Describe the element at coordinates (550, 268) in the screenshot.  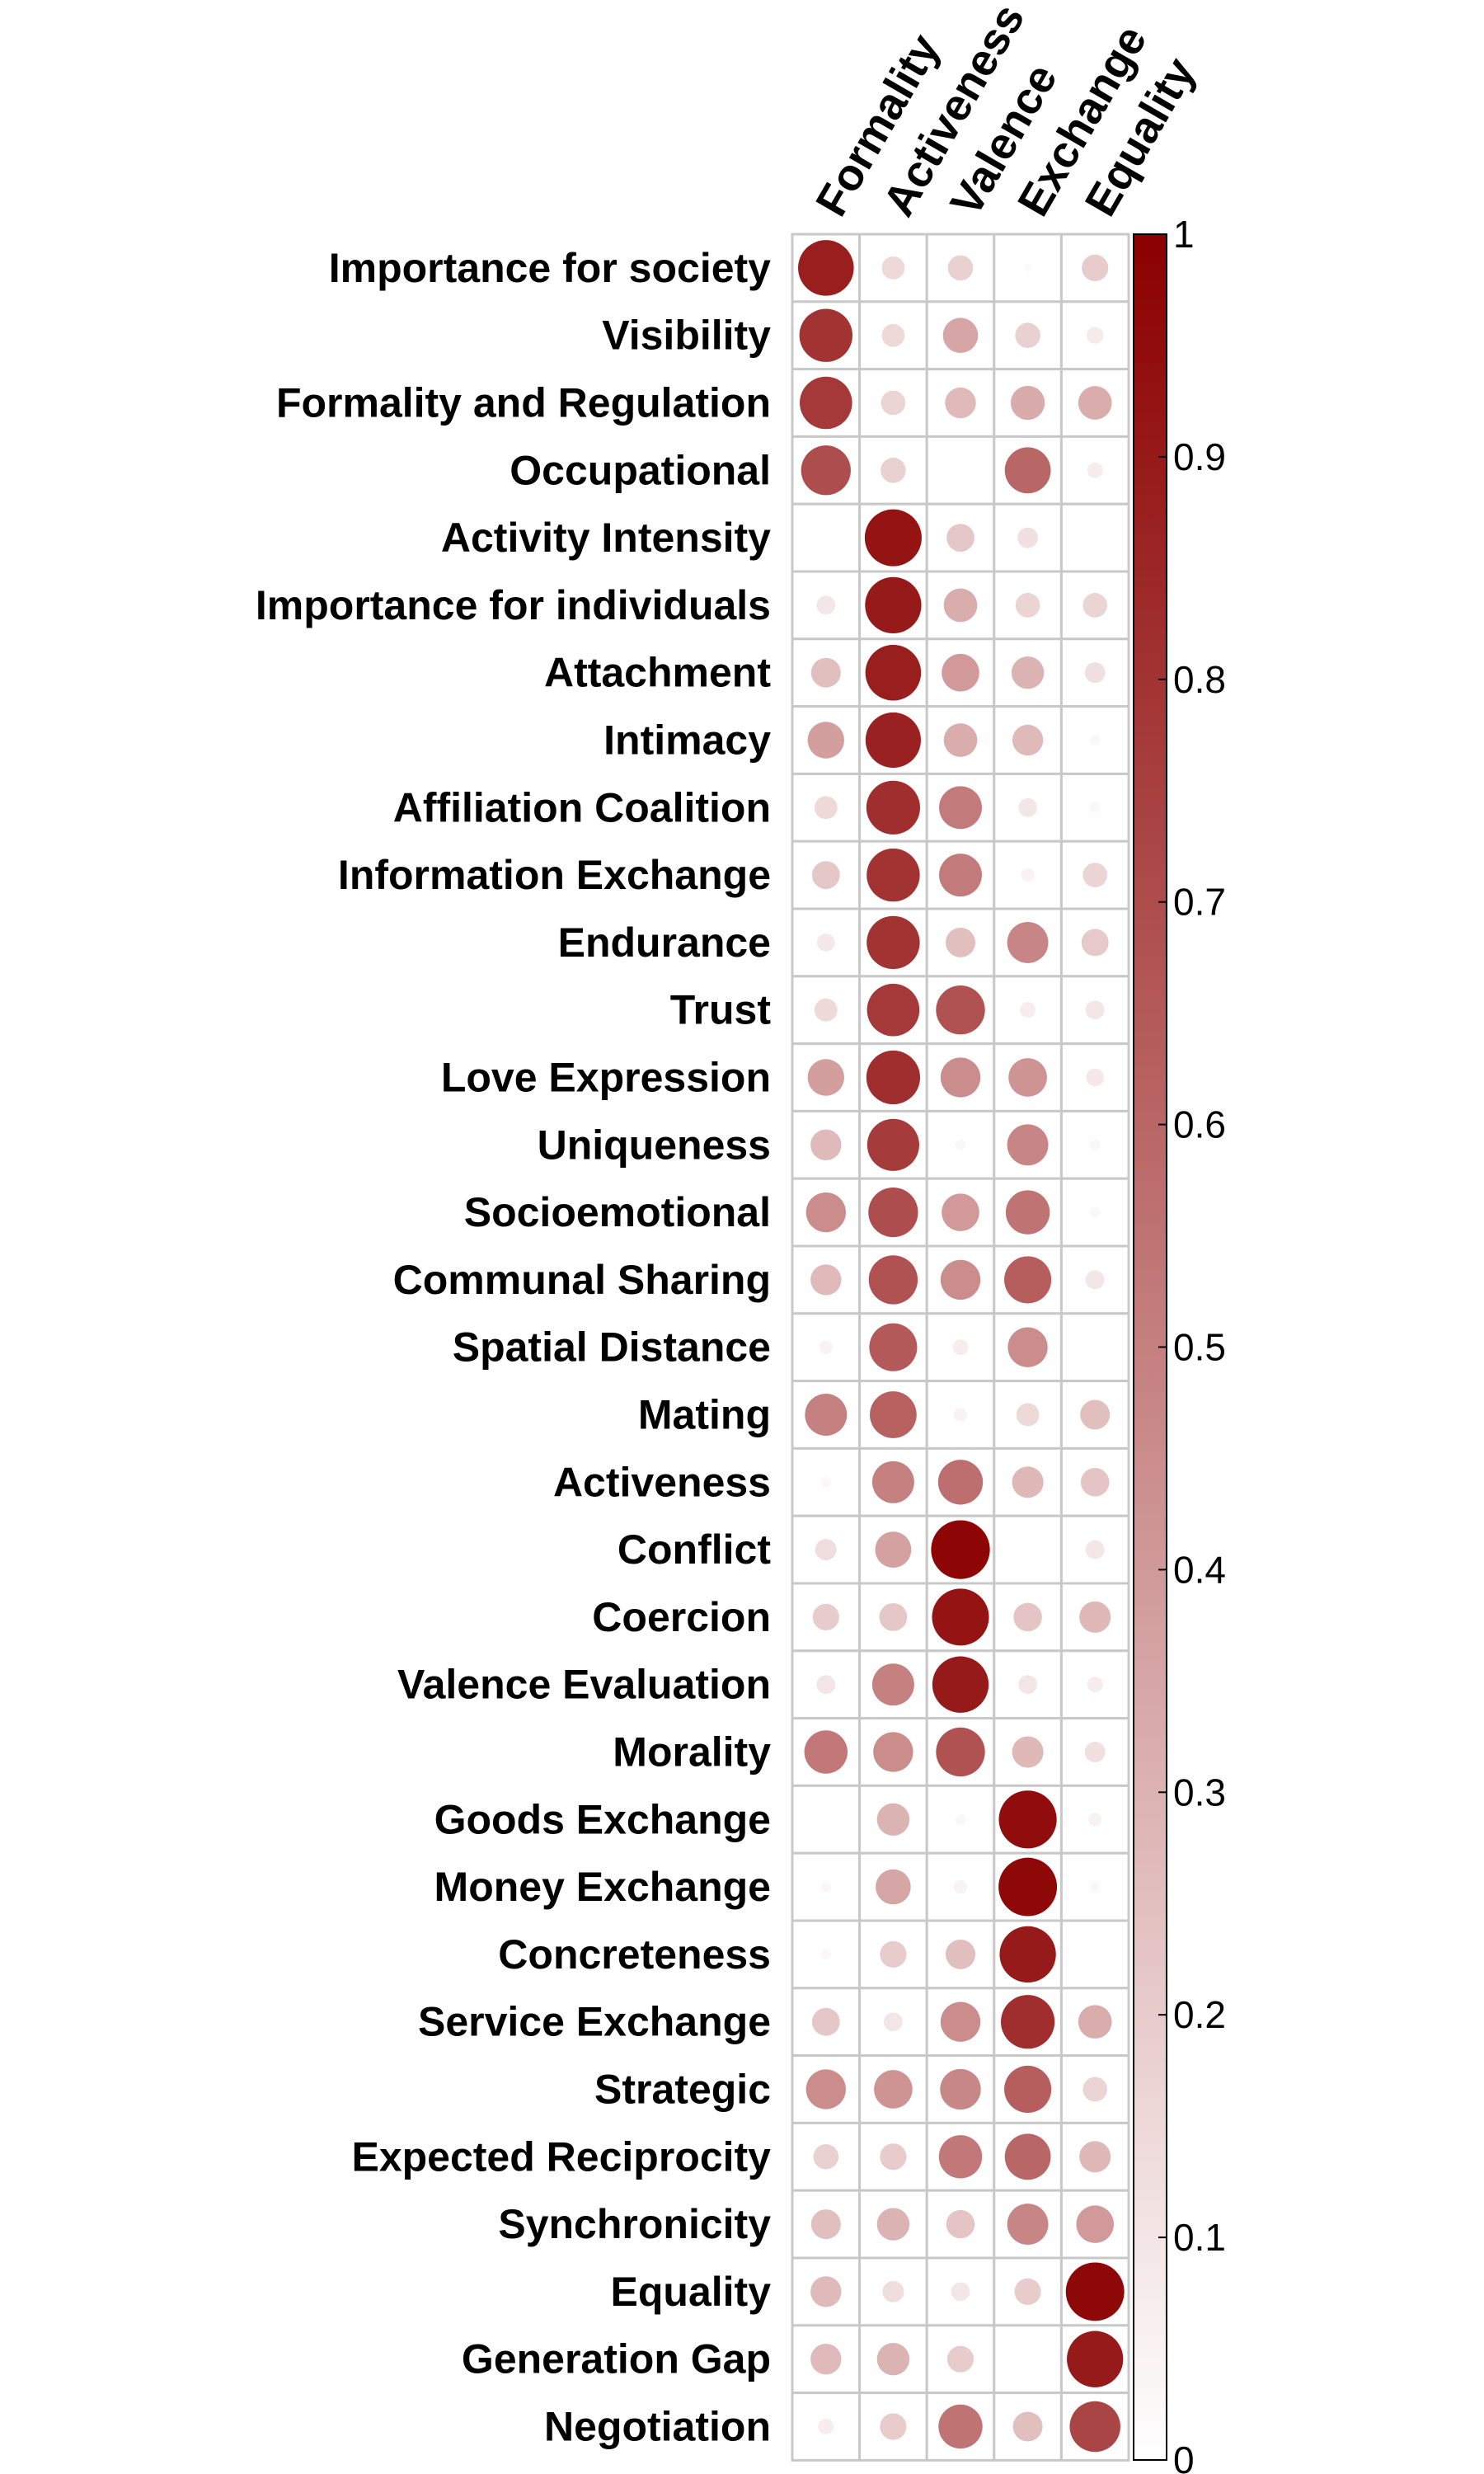
I see `row-label: Importance for society` at that location.